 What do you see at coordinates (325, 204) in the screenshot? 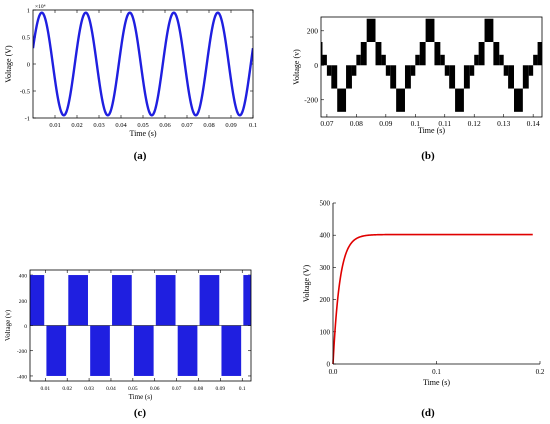
I see `y-tick-label: 500` at bounding box center [325, 204].